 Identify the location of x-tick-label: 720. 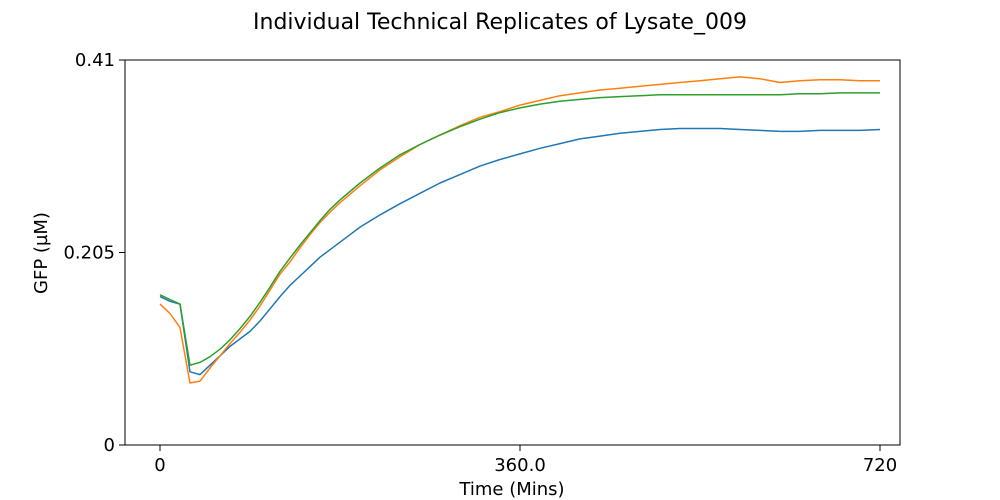
(880, 465).